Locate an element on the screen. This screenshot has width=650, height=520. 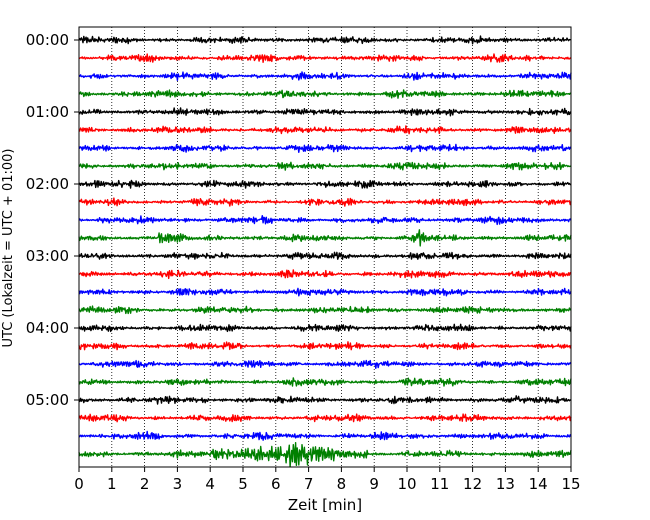
x-tick-label: 0 is located at coordinates (79, 484).